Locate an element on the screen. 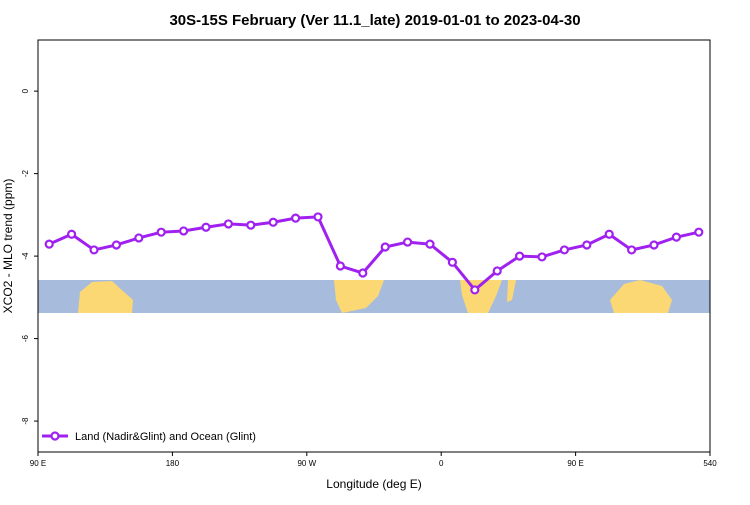 The height and width of the screenshot is (505, 750). y-axis-label: XCO2 - MLO trend (ppm) is located at coordinates (8, 246).